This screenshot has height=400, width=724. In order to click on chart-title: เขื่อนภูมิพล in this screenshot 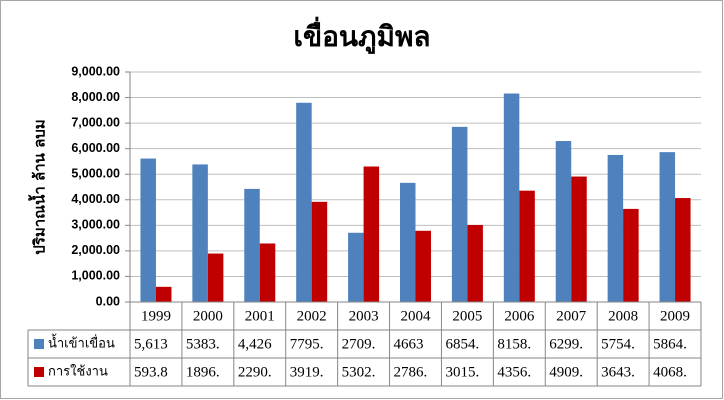, I will do `click(361, 35)`.